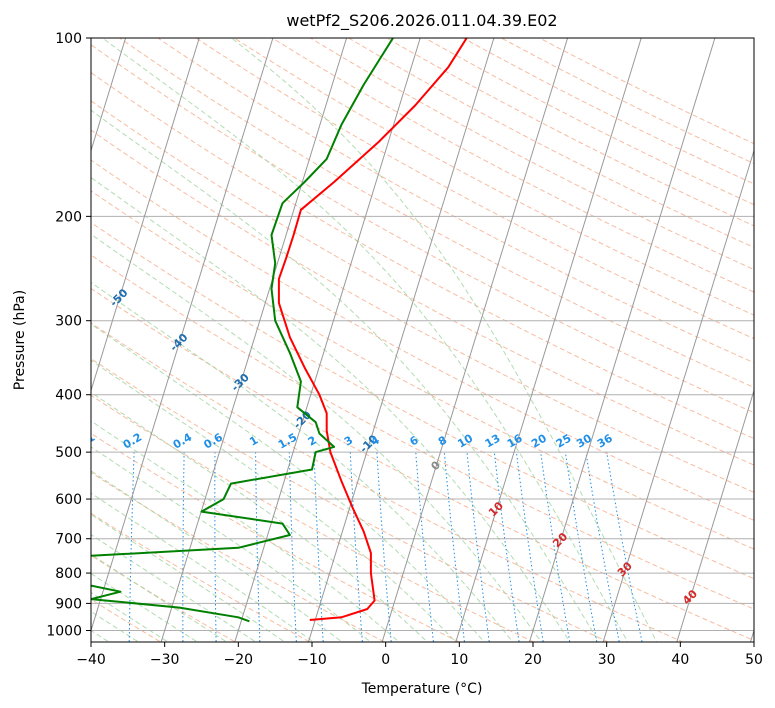 This screenshot has width=775, height=708. Describe the element at coordinates (91, 660) in the screenshot. I see `x-tick-label: −40` at that location.